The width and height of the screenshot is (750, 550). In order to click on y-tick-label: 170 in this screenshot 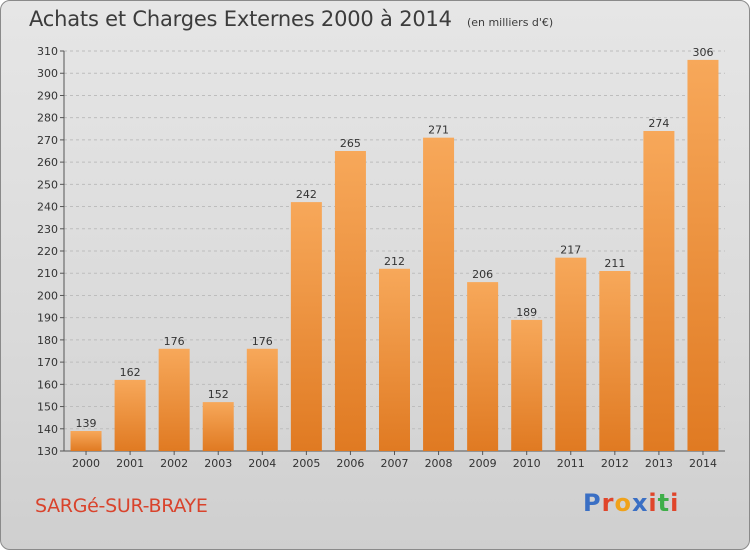, I will do `click(47, 362)`.